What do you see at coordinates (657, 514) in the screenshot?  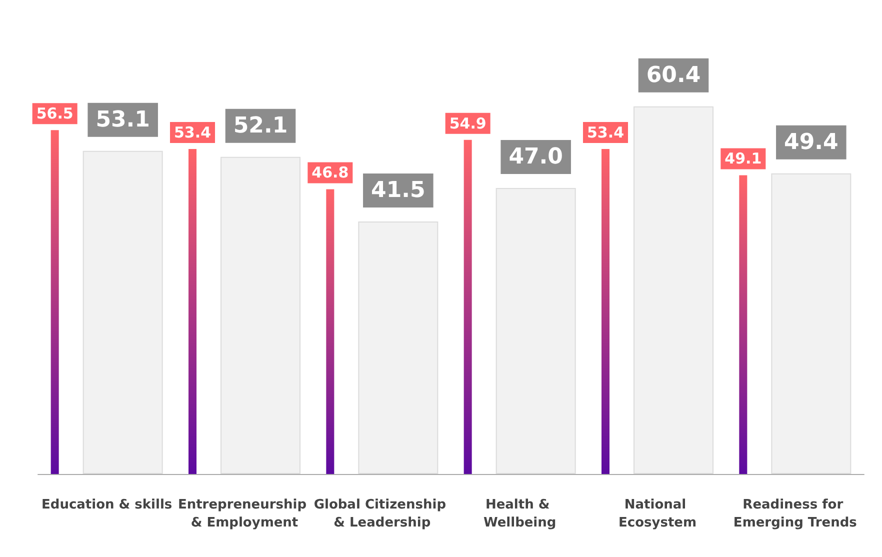 I see `x-tick-label: National Ecosystem` at bounding box center [657, 514].